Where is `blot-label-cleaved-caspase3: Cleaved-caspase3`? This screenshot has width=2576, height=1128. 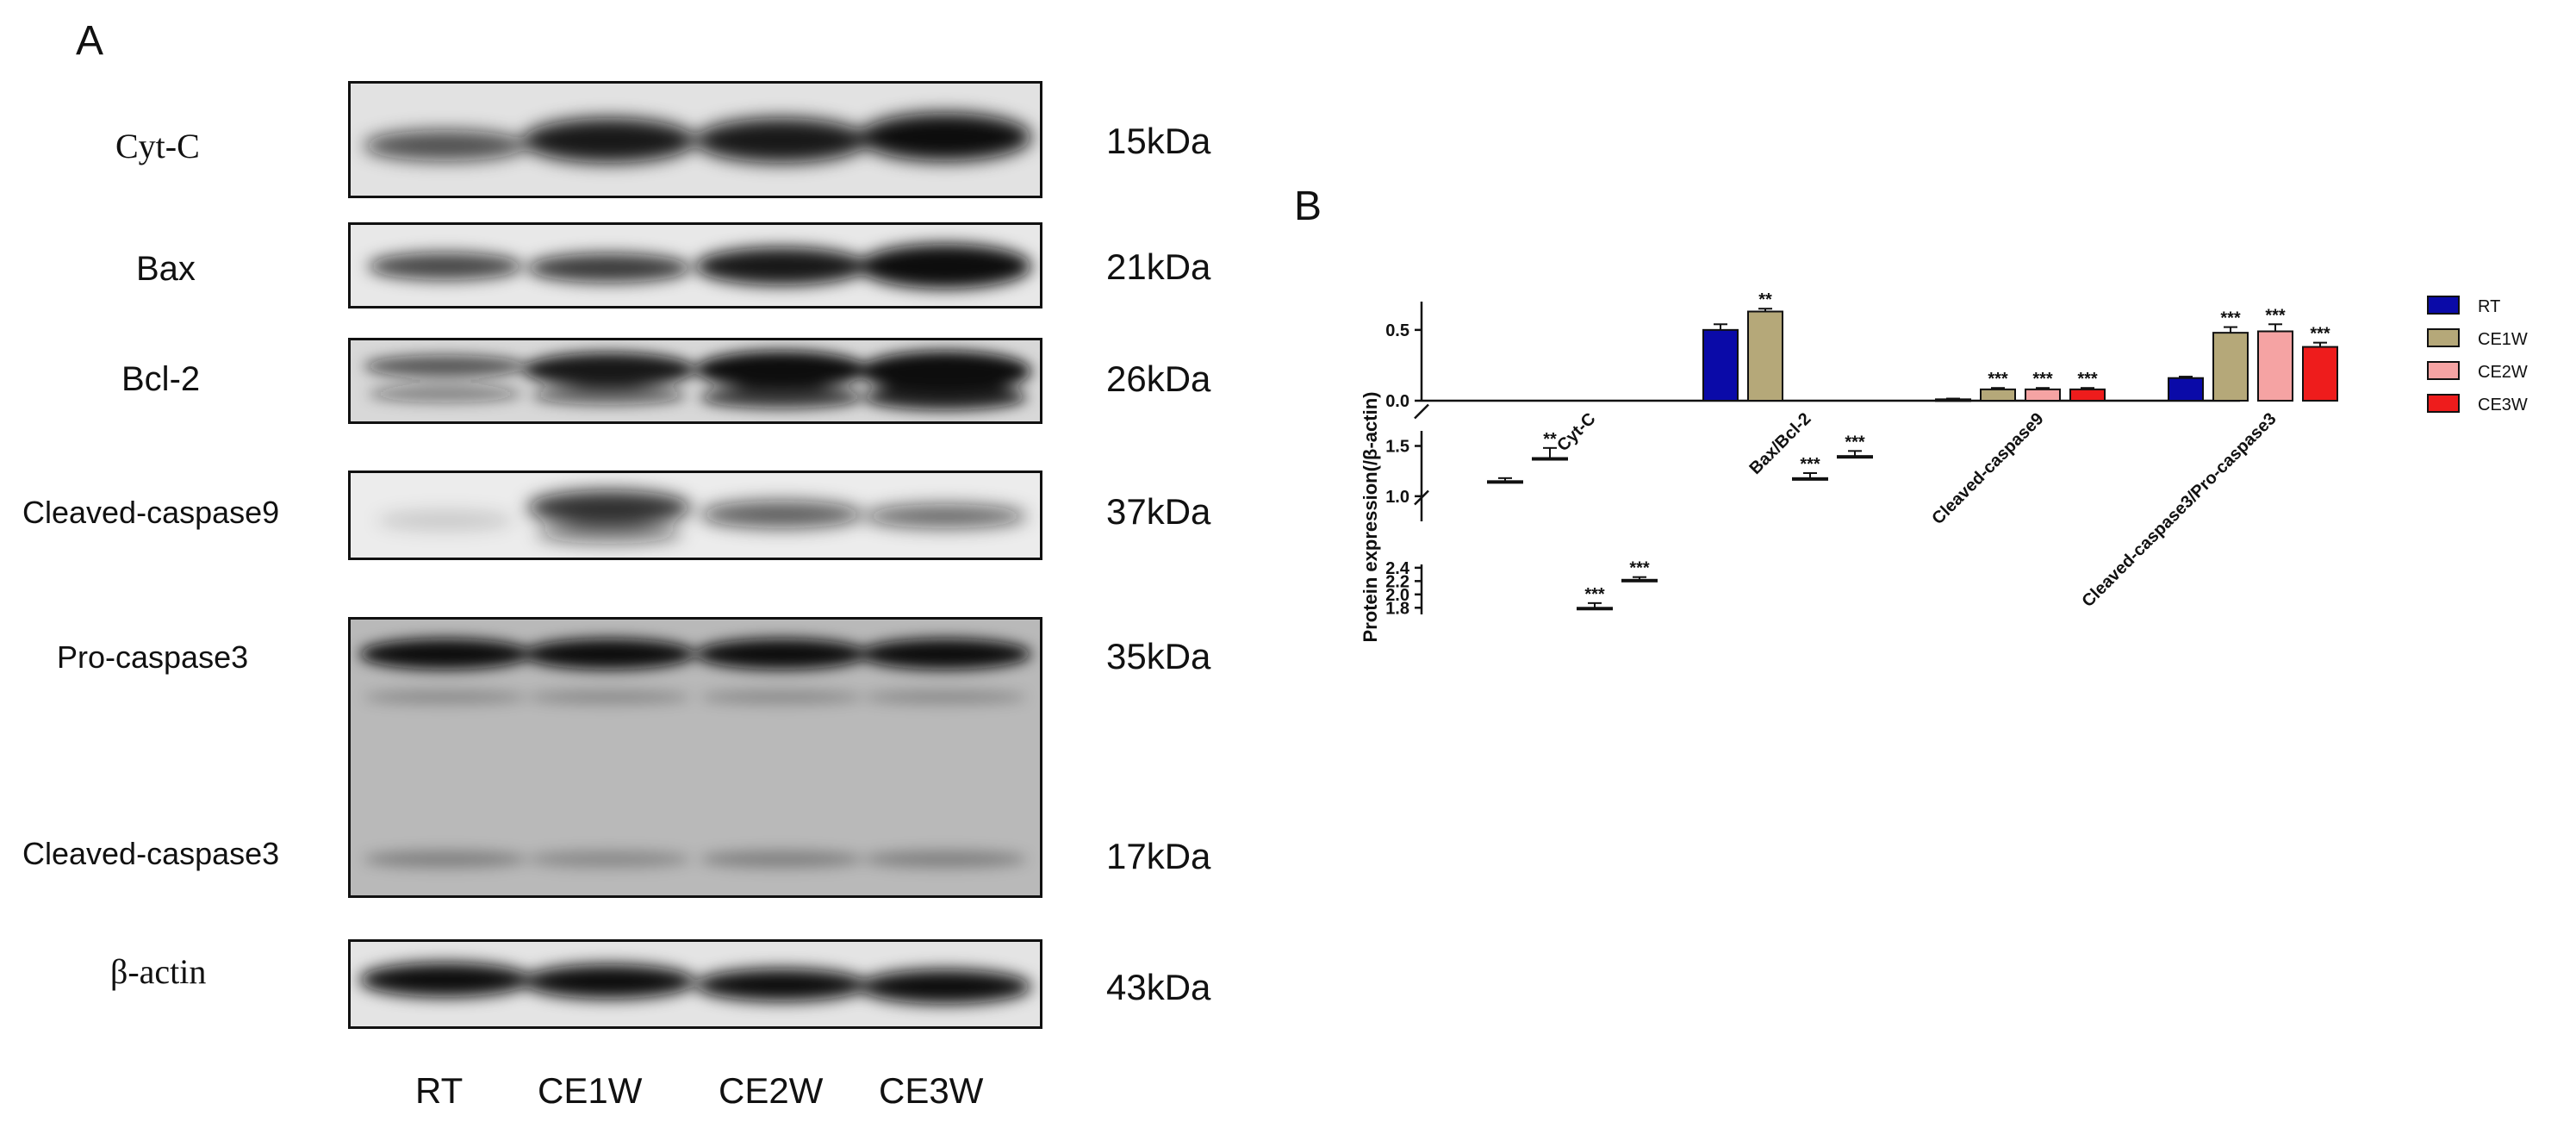
blot-label-cleaved-caspase3: Cleaved-caspase3 is located at coordinates (151, 853).